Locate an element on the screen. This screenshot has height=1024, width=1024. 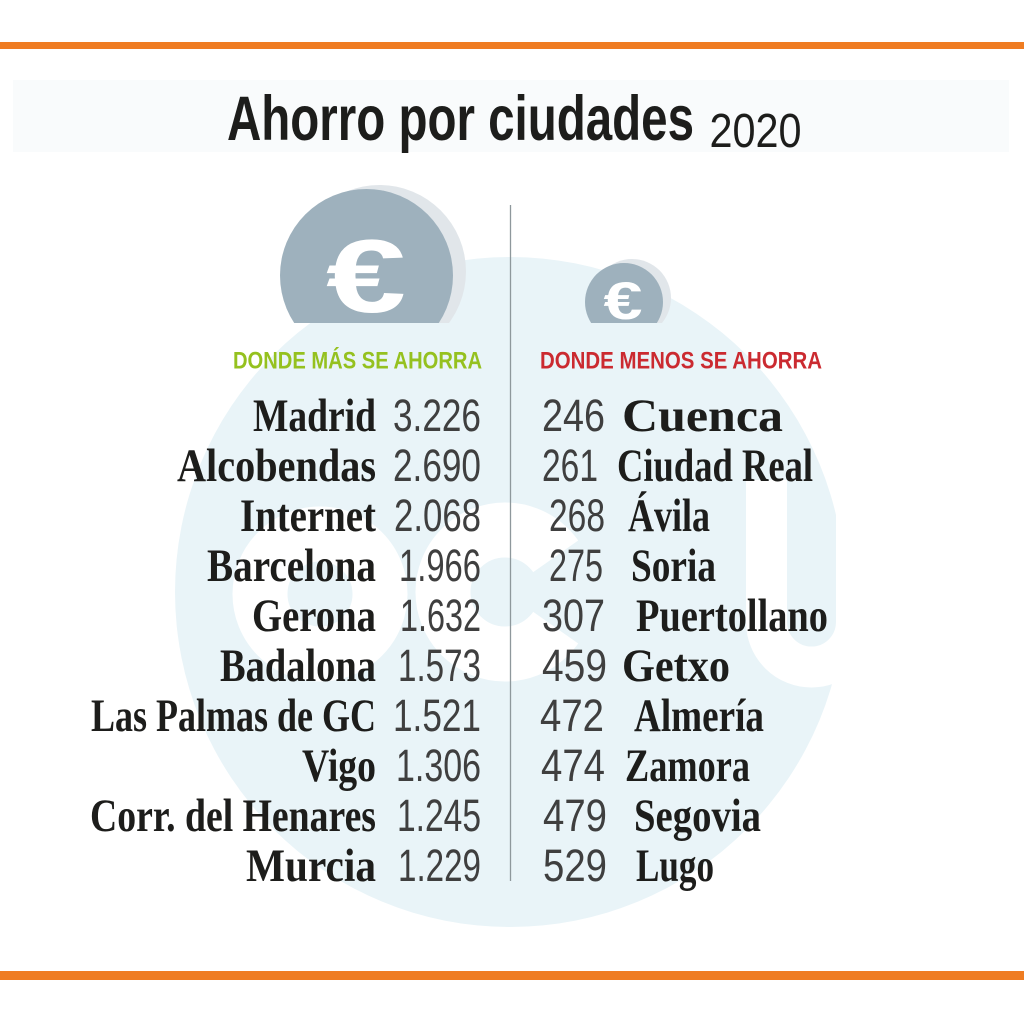
svg-text: Ávila is located at coordinates (669, 516).